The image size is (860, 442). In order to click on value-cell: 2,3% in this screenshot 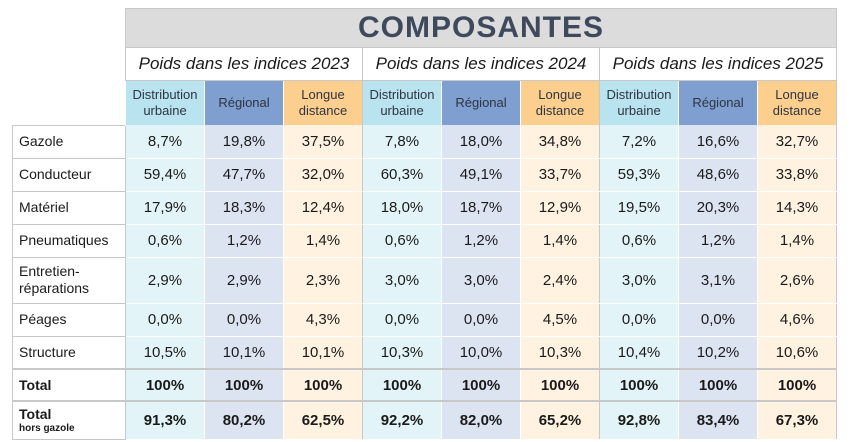, I will do `click(323, 280)`.